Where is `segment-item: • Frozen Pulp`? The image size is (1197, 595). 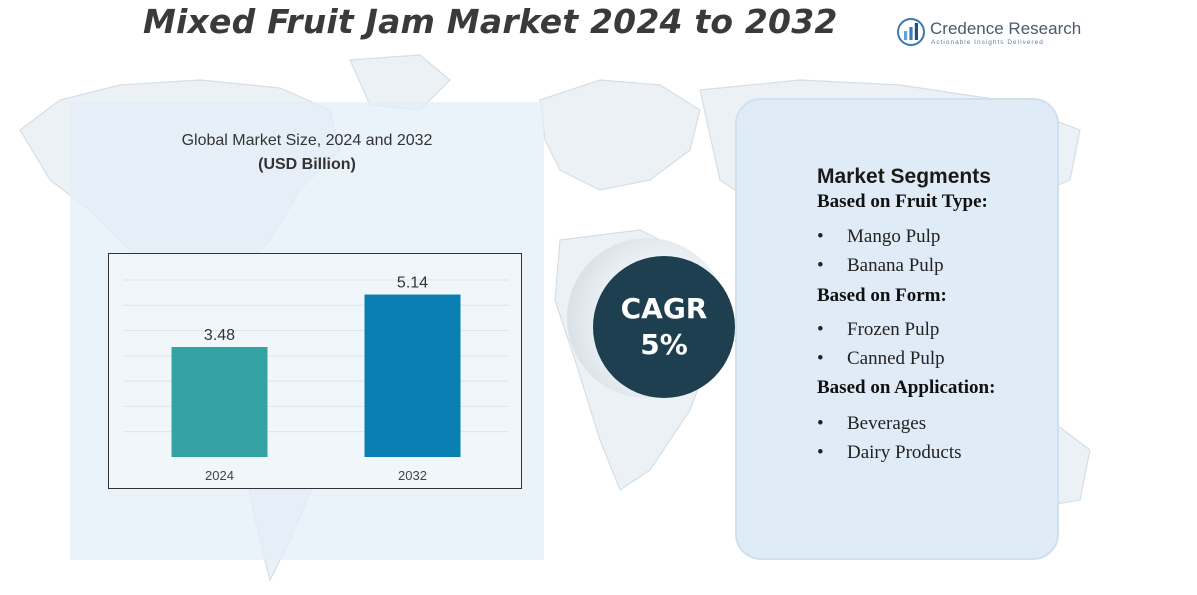 segment-item: • Frozen Pulp is located at coordinates (878, 330).